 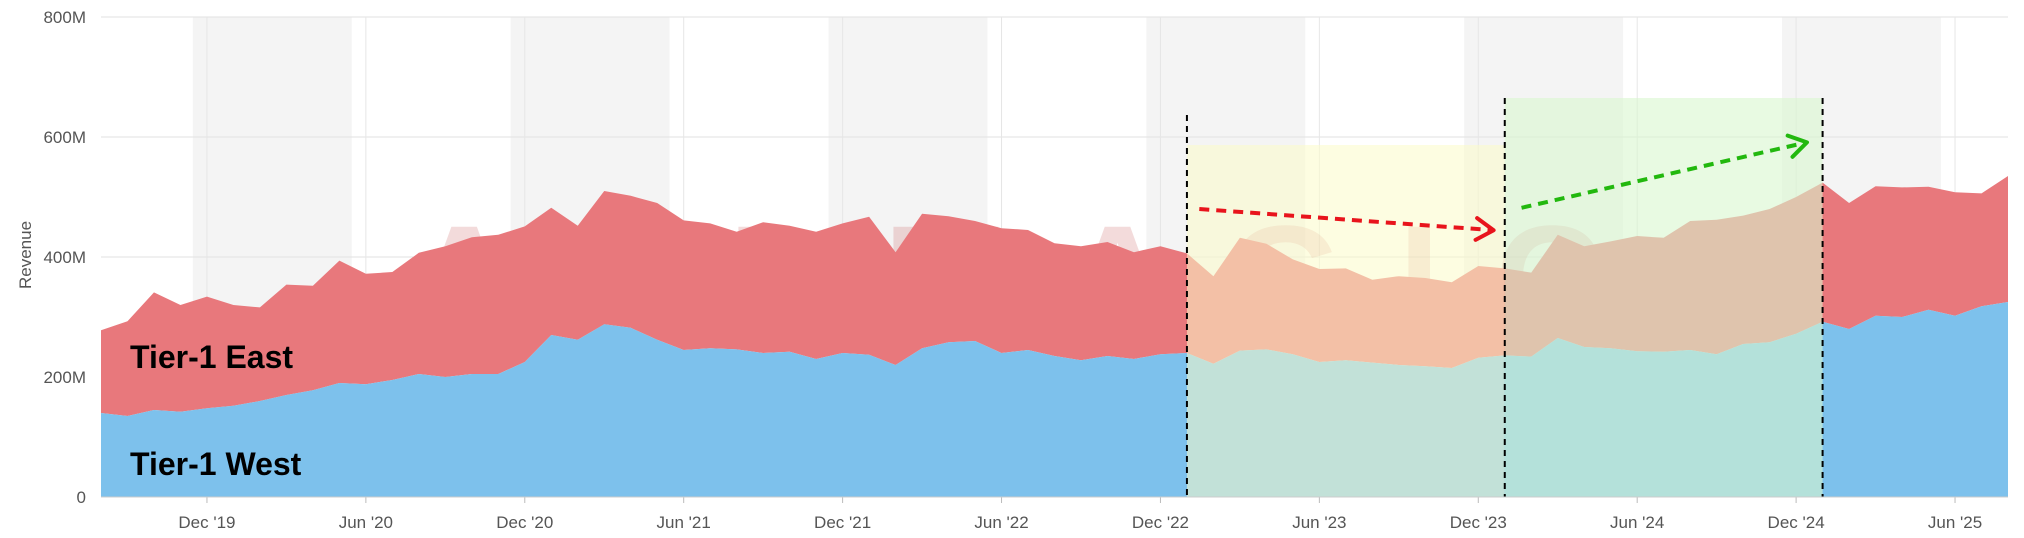 What do you see at coordinates (64, 377) in the screenshot?
I see `y-tick-label: 200M` at bounding box center [64, 377].